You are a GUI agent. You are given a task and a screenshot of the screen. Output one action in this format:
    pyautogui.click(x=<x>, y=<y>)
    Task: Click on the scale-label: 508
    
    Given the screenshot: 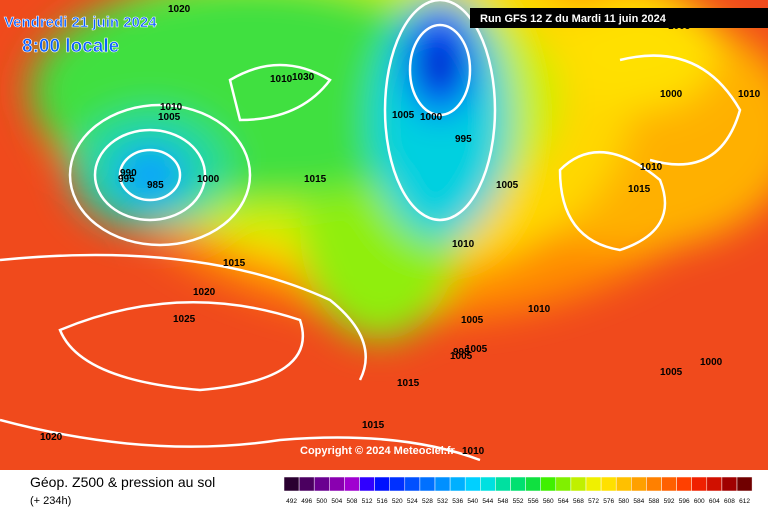 What is the action you would take?
    pyautogui.click(x=352, y=501)
    